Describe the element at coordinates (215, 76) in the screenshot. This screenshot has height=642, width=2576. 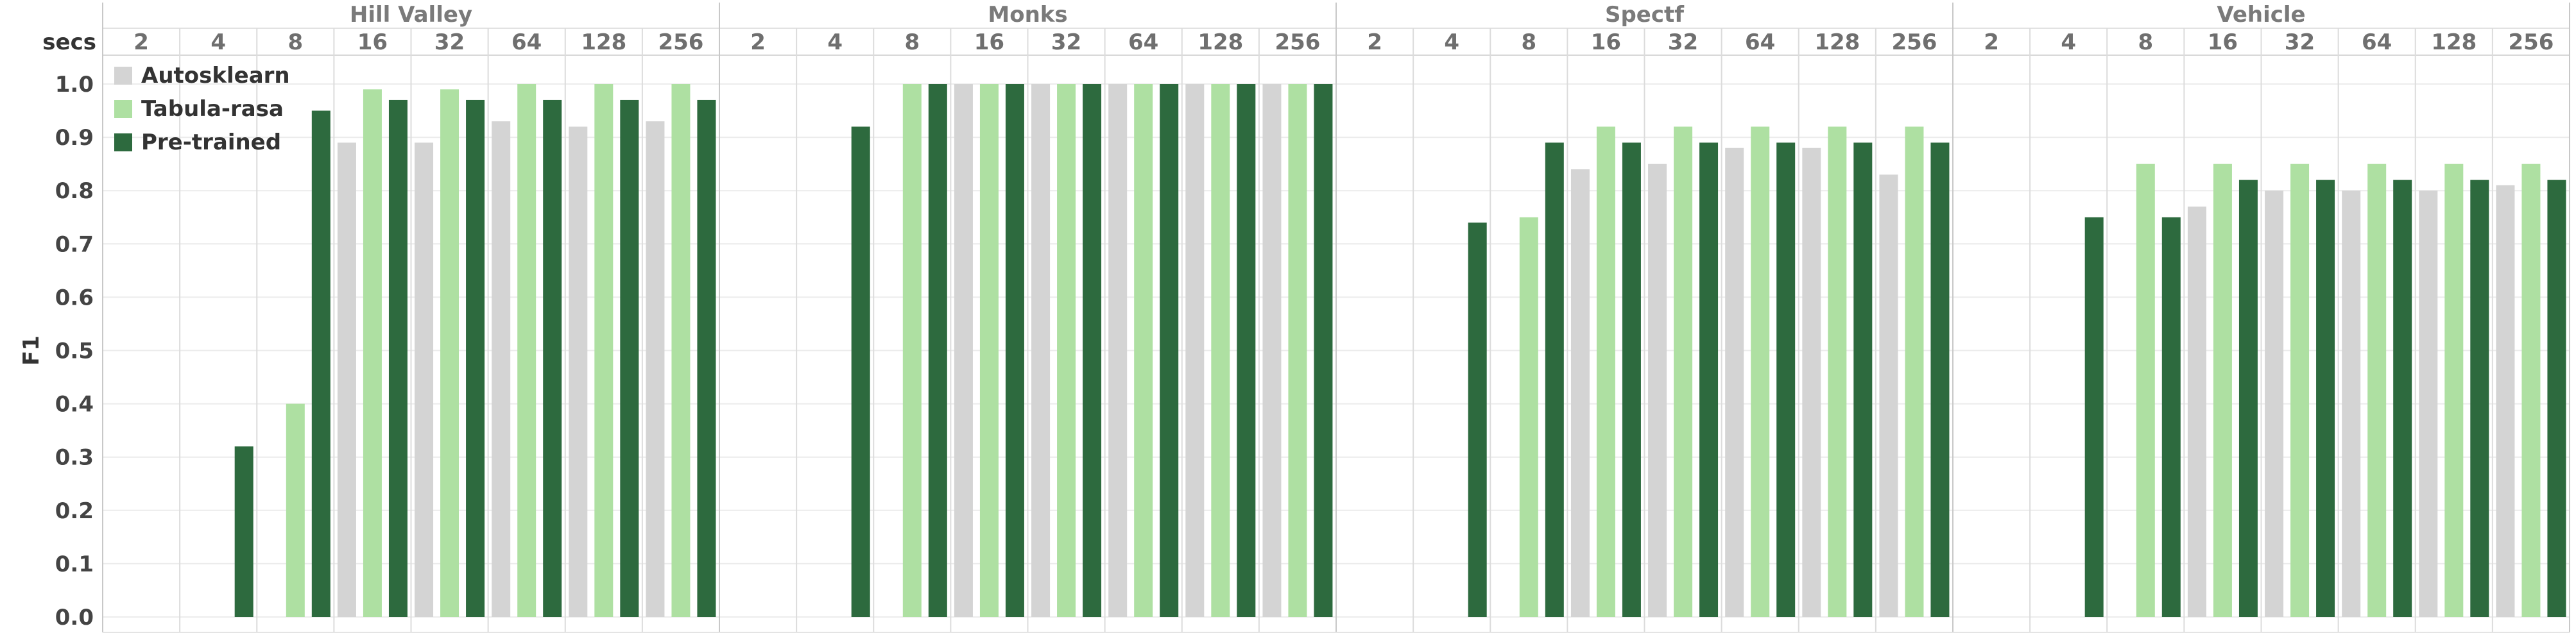
I see `legend-label: Autosklearn` at that location.